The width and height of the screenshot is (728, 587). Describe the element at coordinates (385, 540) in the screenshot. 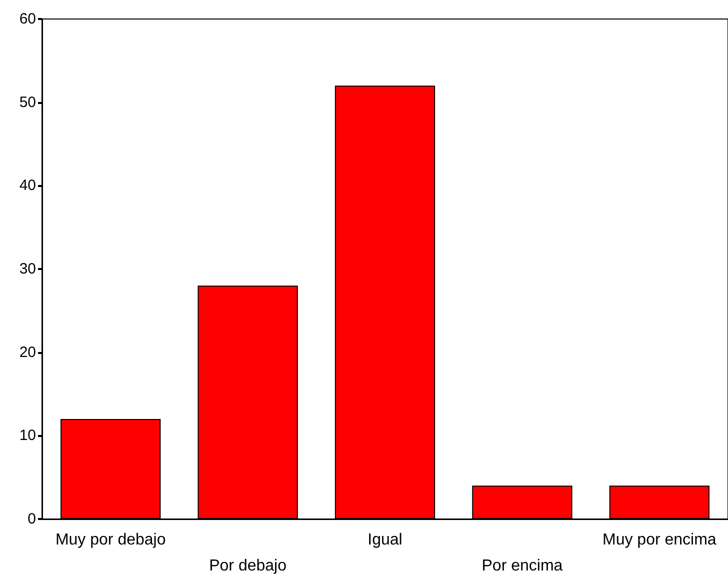

I see `x-tick-label: Igual` at that location.